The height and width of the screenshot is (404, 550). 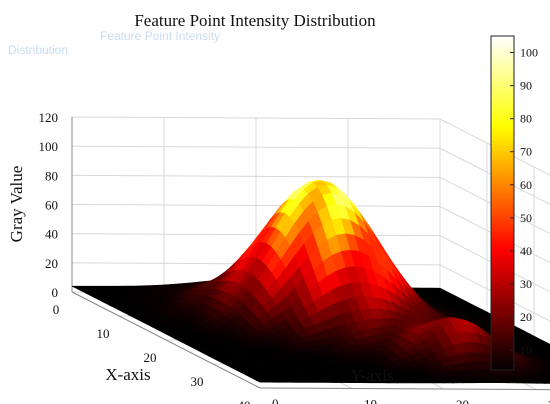 What do you see at coordinates (55, 292) in the screenshot?
I see `z-tick-label: 0` at bounding box center [55, 292].